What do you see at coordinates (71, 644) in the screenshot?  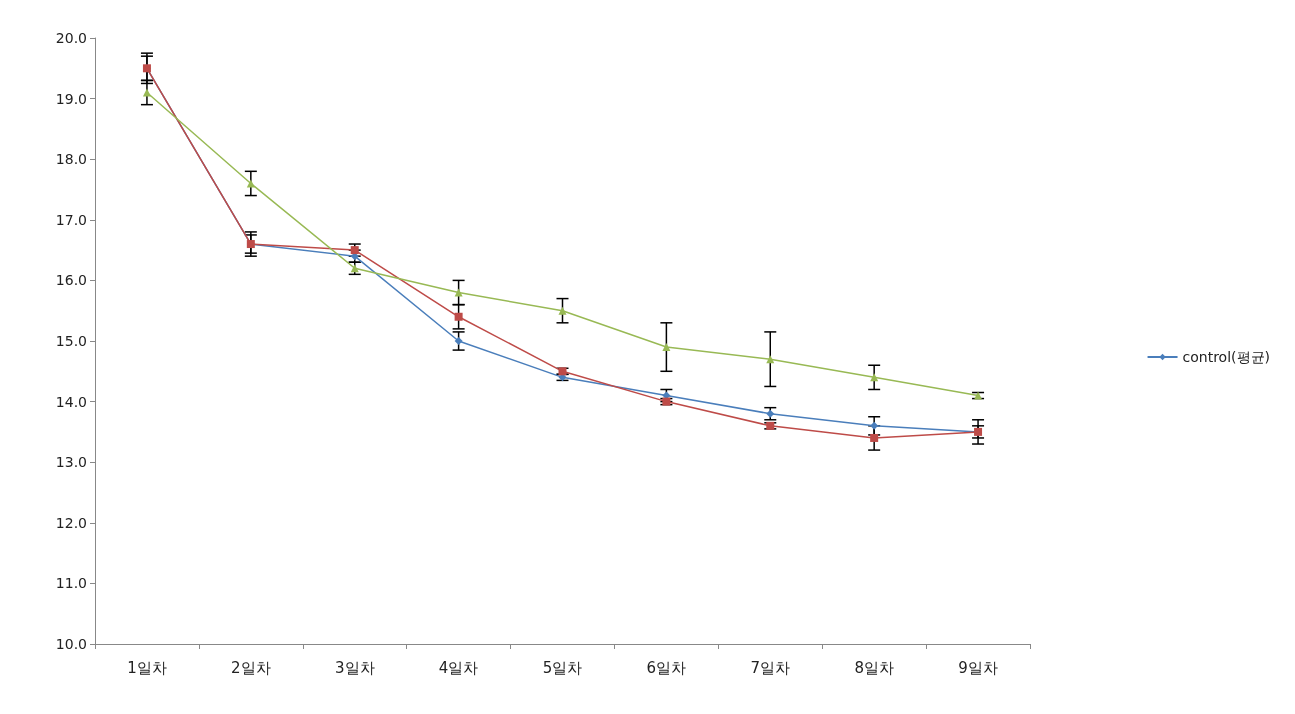 I see `y-tick-label: 10.0` at bounding box center [71, 644].